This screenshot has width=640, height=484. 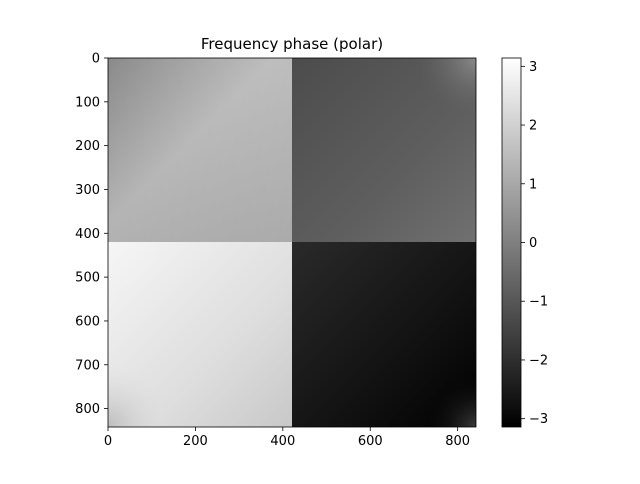 What do you see at coordinates (87, 190) in the screenshot?
I see `y-tick-label: 300` at bounding box center [87, 190].